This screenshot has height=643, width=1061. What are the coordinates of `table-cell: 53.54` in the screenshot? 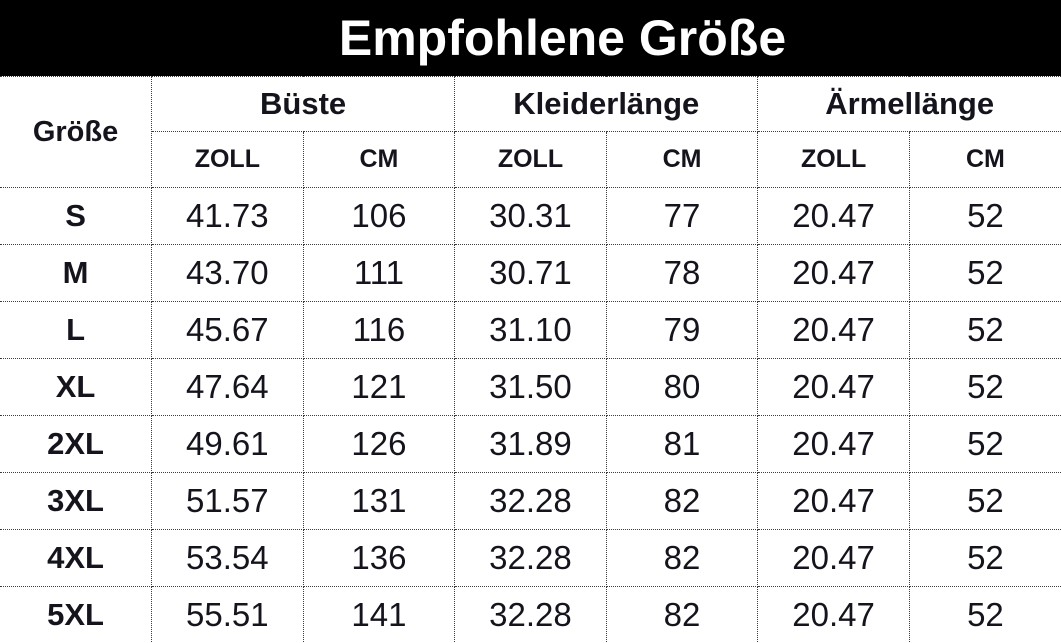 It's located at (227, 558).